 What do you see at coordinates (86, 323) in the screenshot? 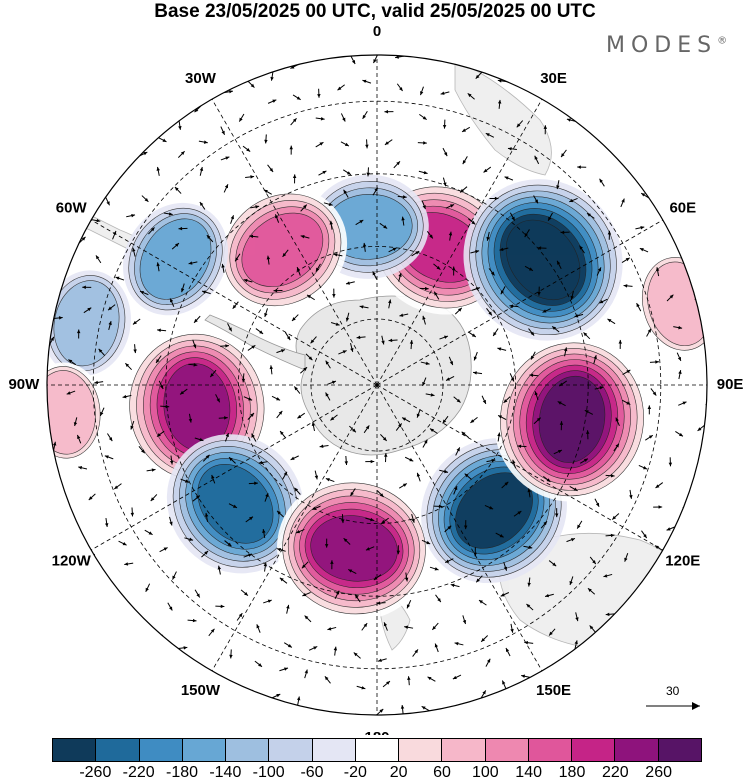
I see `anomaly-contour` at bounding box center [86, 323].